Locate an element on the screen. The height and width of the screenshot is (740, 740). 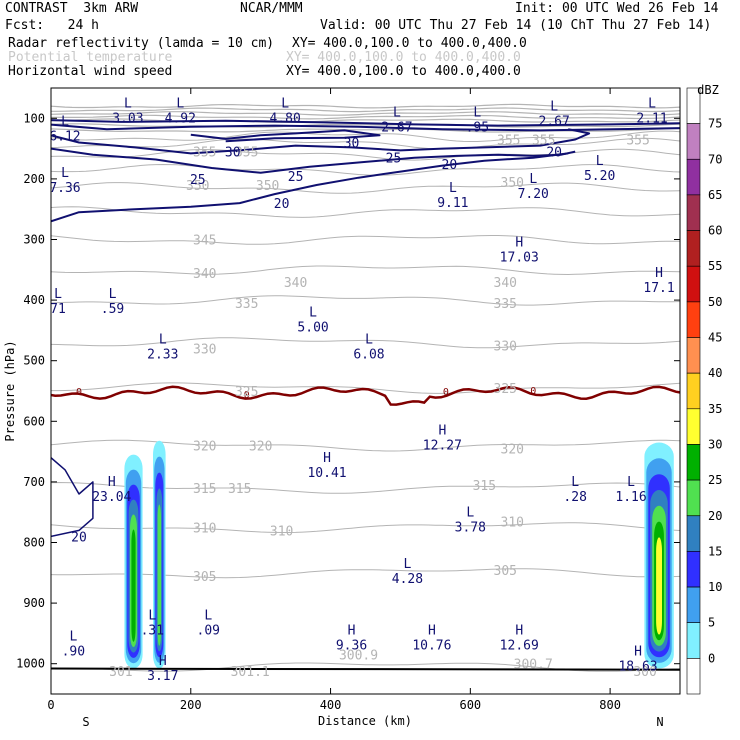
extremum-value: 3.78 is located at coordinates (470, 527).